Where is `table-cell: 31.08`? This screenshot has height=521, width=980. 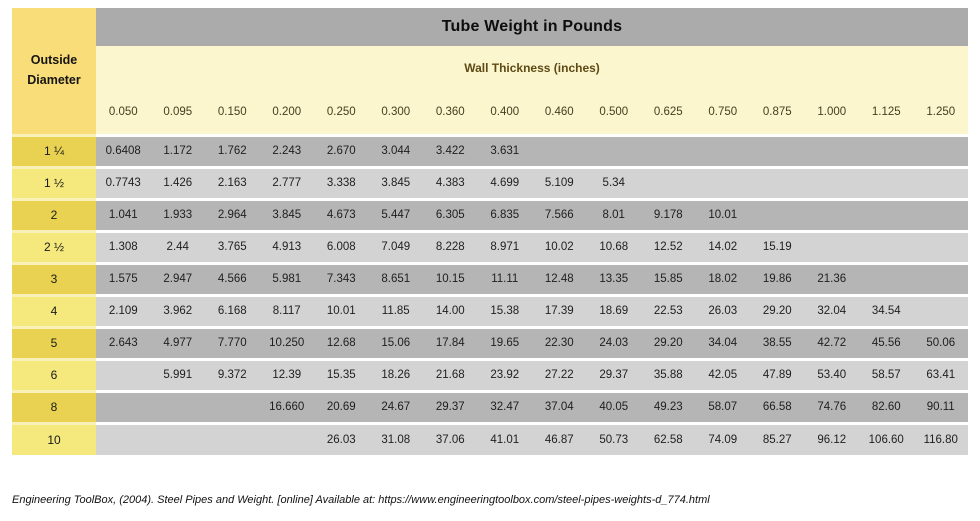 table-cell: 31.08 is located at coordinates (395, 438).